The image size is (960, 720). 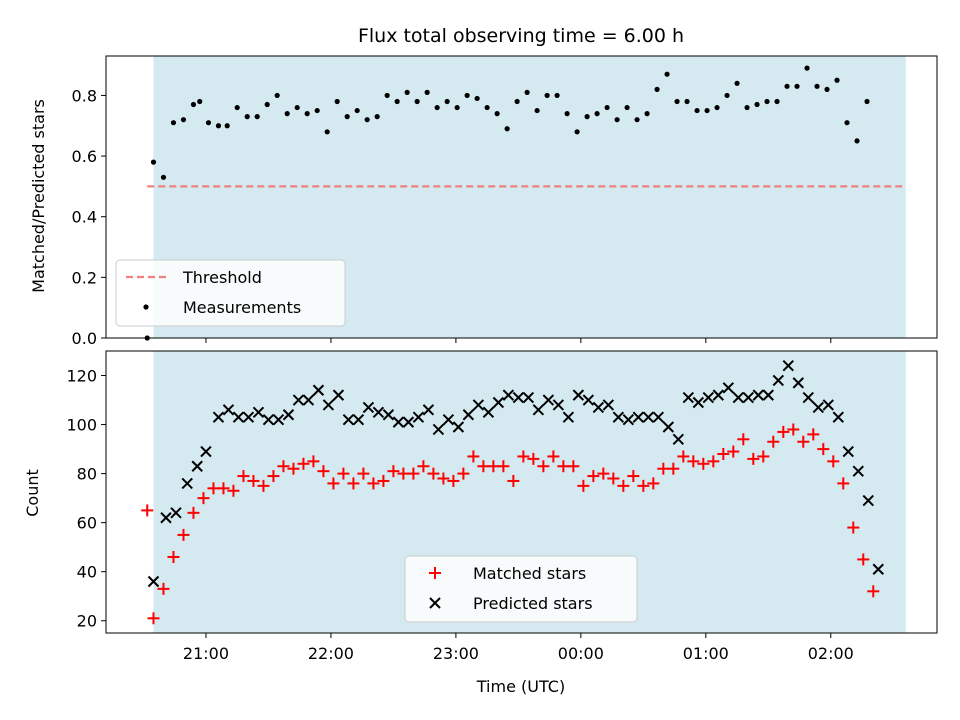 I want to click on top-y-axis-label: Matched/Predicted stars, so click(x=38, y=196).